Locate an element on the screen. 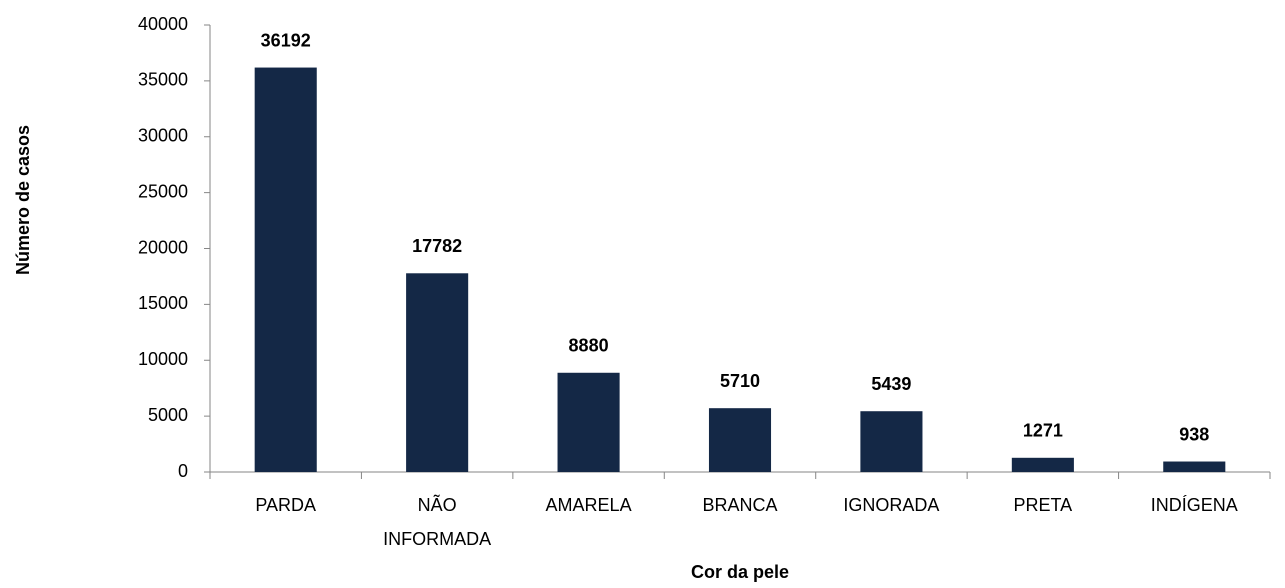 This screenshot has width=1285, height=588. x-tick-label: PRETA is located at coordinates (1043, 505).